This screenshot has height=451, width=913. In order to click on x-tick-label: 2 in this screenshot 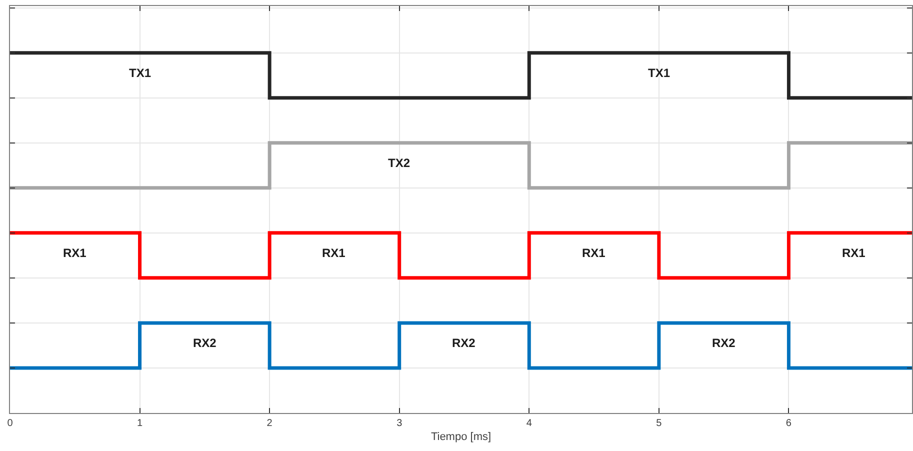, I will do `click(269, 423)`.